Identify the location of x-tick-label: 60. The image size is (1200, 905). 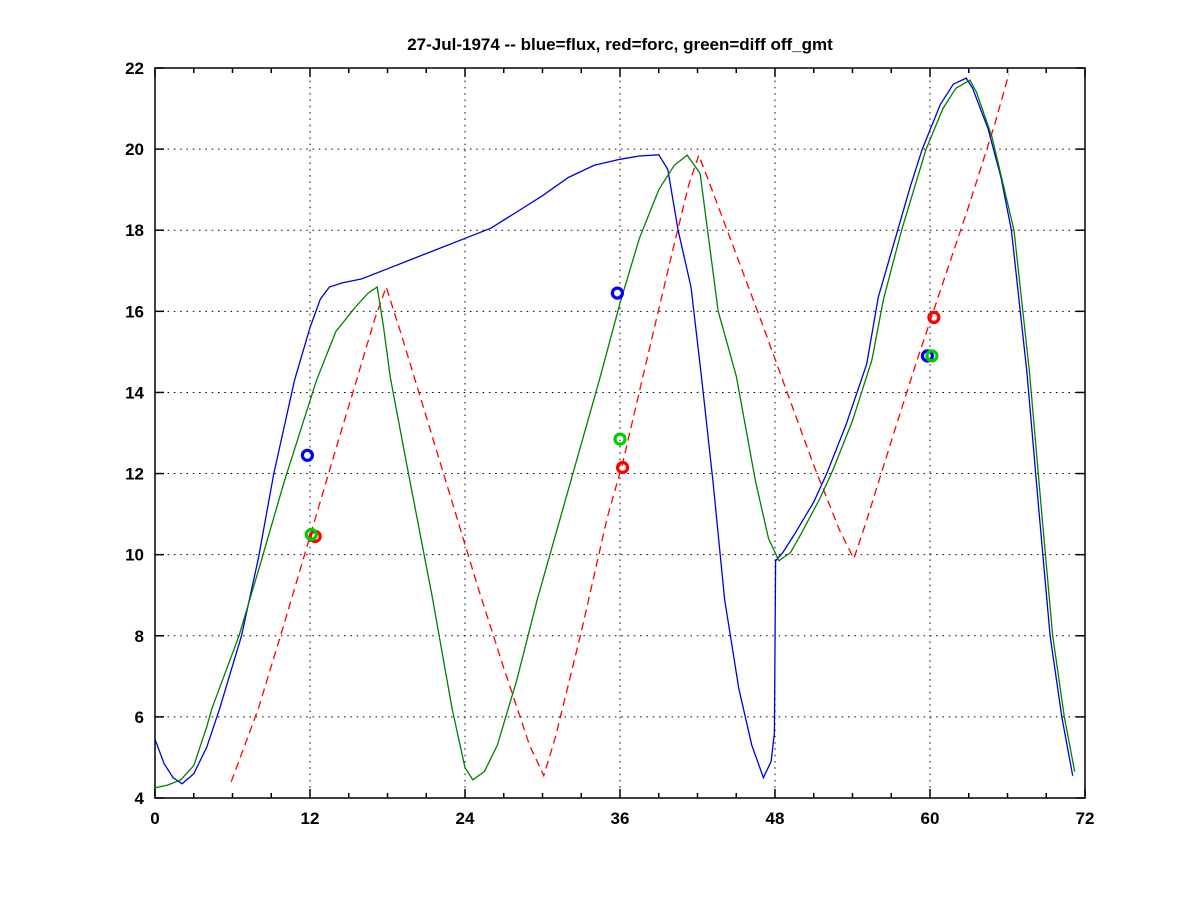
(930, 818).